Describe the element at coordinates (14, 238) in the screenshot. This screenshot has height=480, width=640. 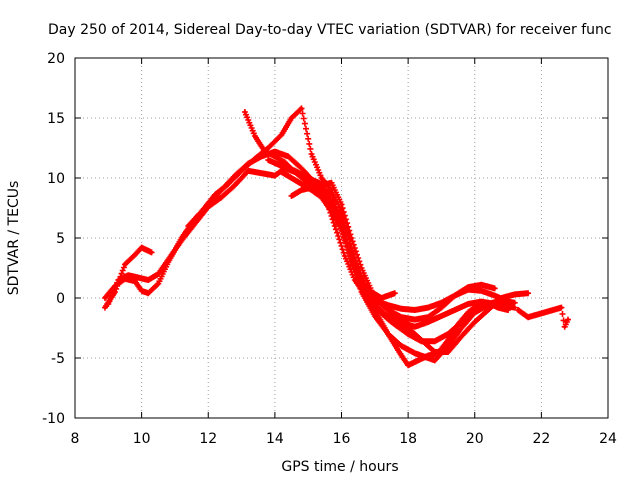
I see `y-axis-label: SDTVAR / TECUs` at that location.